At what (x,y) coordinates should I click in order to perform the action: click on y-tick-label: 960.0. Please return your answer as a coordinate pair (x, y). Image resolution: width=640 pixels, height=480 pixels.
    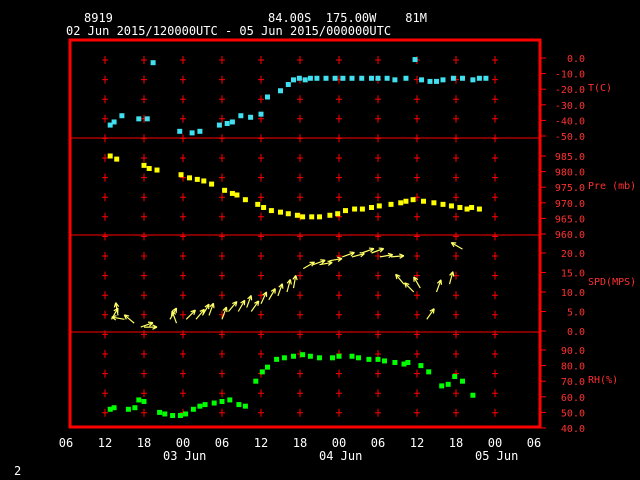
    Looking at the image, I should click on (570, 235).